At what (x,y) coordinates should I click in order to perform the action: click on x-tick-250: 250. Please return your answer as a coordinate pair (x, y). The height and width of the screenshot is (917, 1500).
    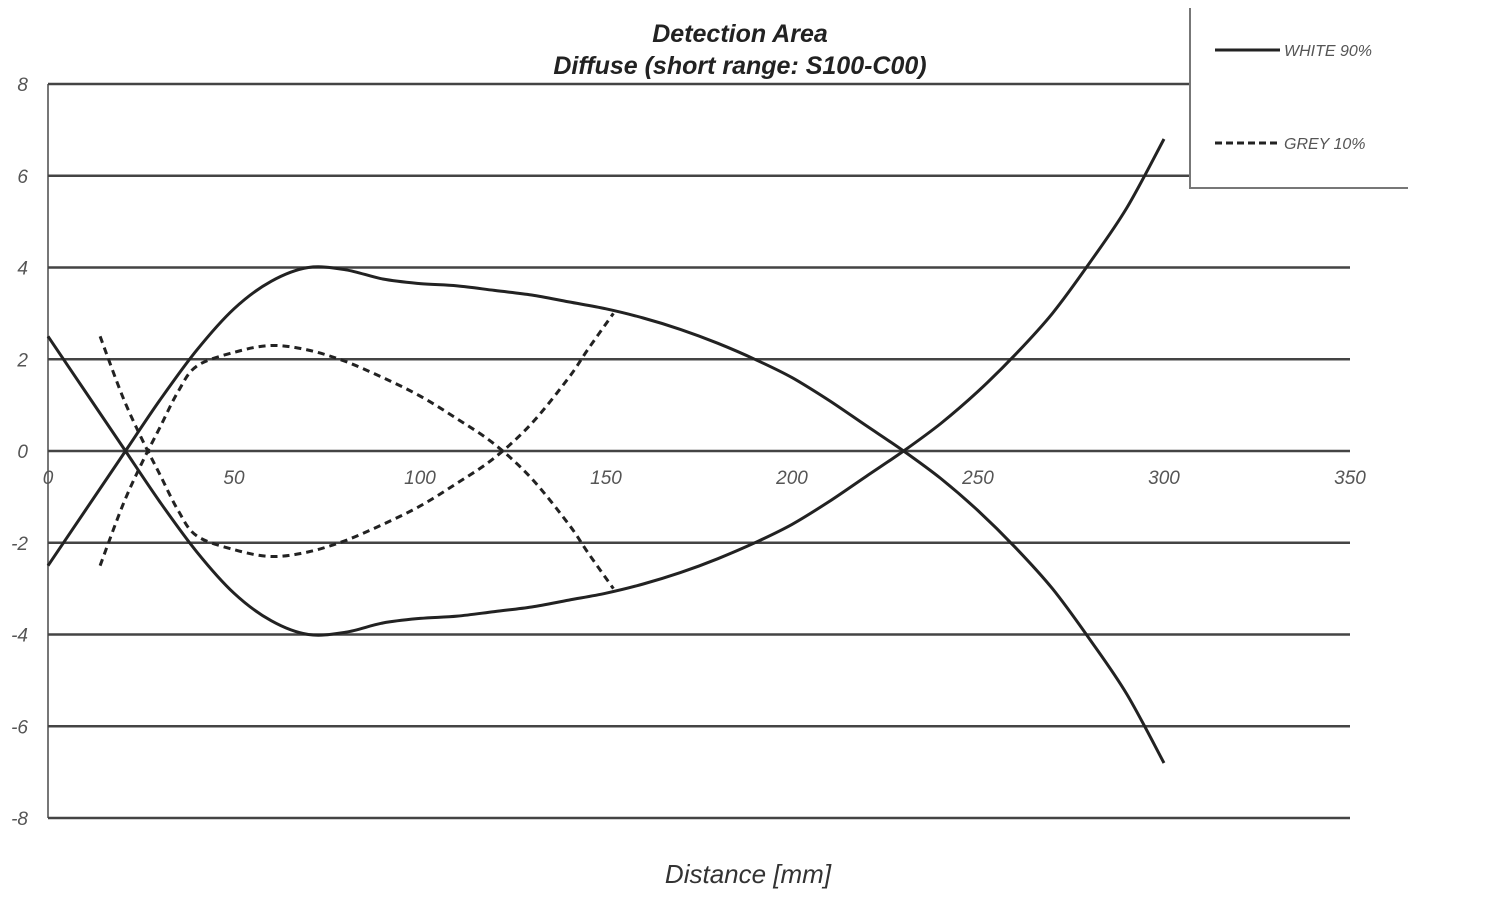
    Looking at the image, I should click on (977, 478).